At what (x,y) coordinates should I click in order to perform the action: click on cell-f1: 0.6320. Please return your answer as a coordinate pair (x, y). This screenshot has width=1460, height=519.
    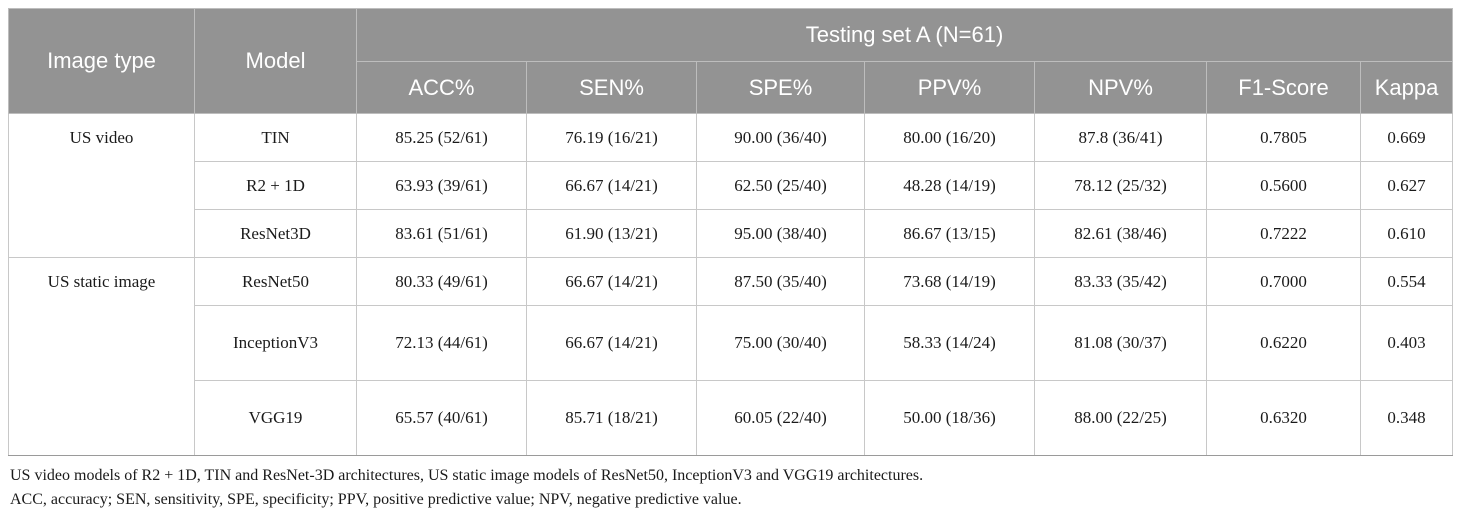
    Looking at the image, I should click on (1283, 418).